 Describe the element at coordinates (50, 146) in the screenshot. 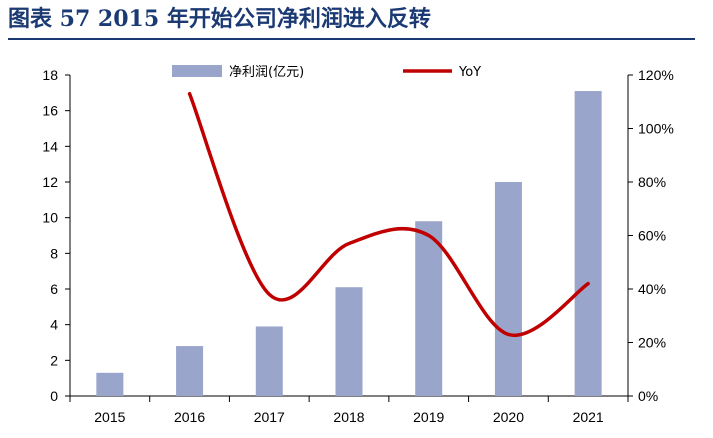

I see `left-tick-label: 14` at that location.